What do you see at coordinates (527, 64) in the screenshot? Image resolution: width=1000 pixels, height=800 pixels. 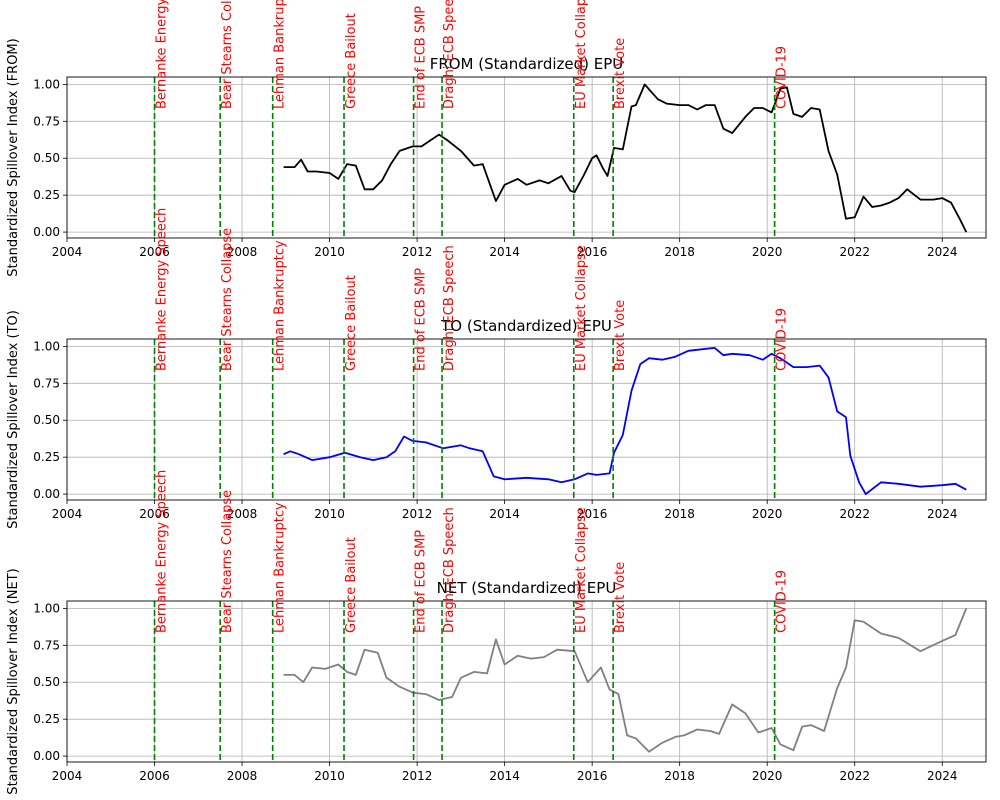 I see `panel-title: FROM (Standardized) EPU` at bounding box center [527, 64].